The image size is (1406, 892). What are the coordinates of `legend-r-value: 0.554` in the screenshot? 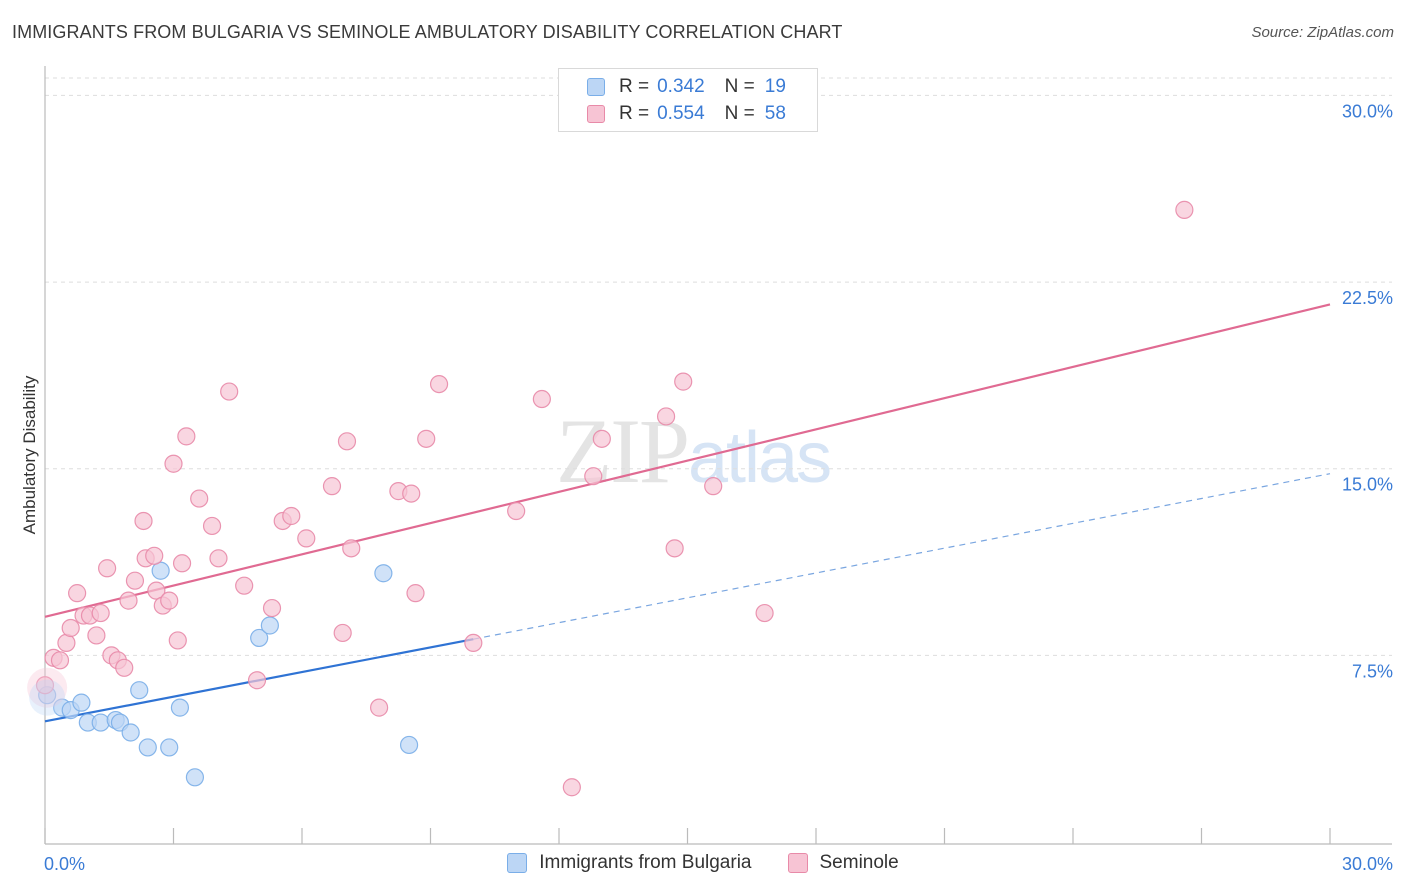 It's located at (681, 113).